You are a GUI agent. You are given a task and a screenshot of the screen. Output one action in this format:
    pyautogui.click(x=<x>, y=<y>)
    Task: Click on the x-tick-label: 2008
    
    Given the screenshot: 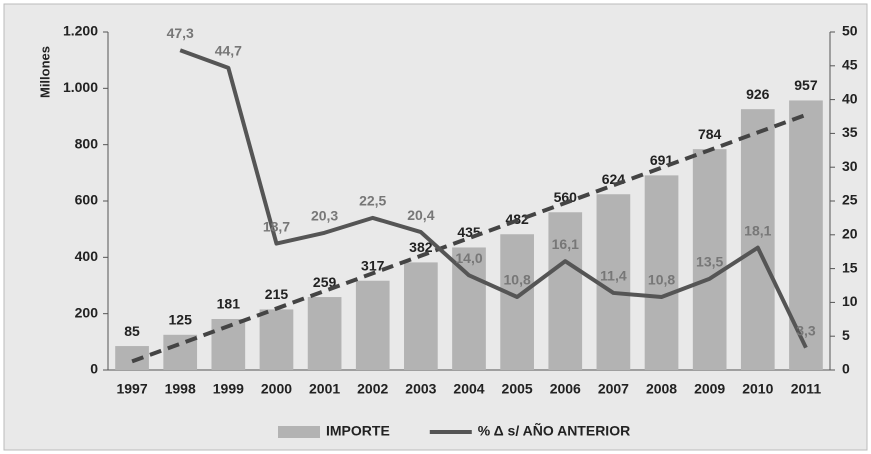 What is the action you would take?
    pyautogui.click(x=661, y=389)
    